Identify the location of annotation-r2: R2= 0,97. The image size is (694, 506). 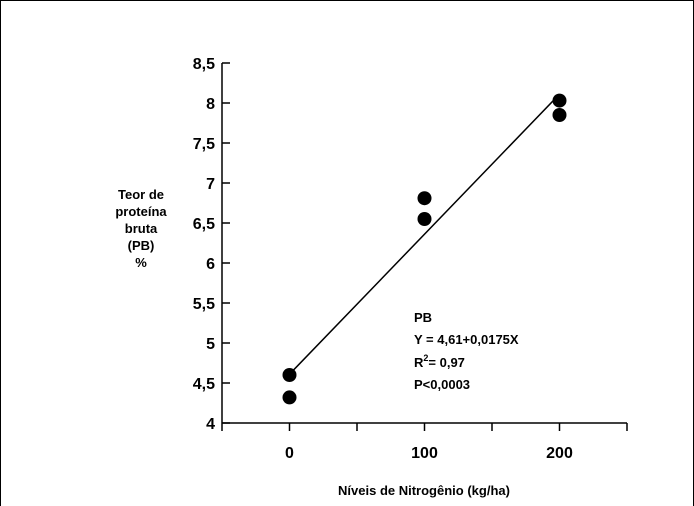
(439, 361).